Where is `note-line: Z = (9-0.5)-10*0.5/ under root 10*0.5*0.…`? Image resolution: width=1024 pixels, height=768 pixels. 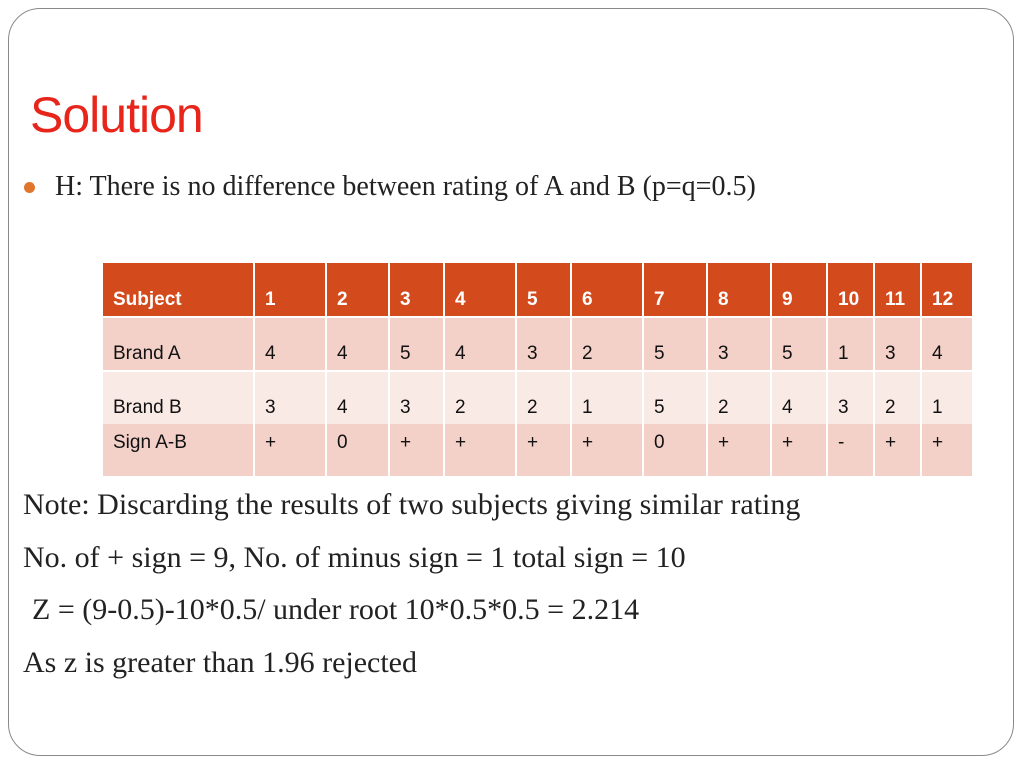 note-line: Z = (9-0.5)-10*0.5/ under root 10*0.5*0.… is located at coordinates (336, 609).